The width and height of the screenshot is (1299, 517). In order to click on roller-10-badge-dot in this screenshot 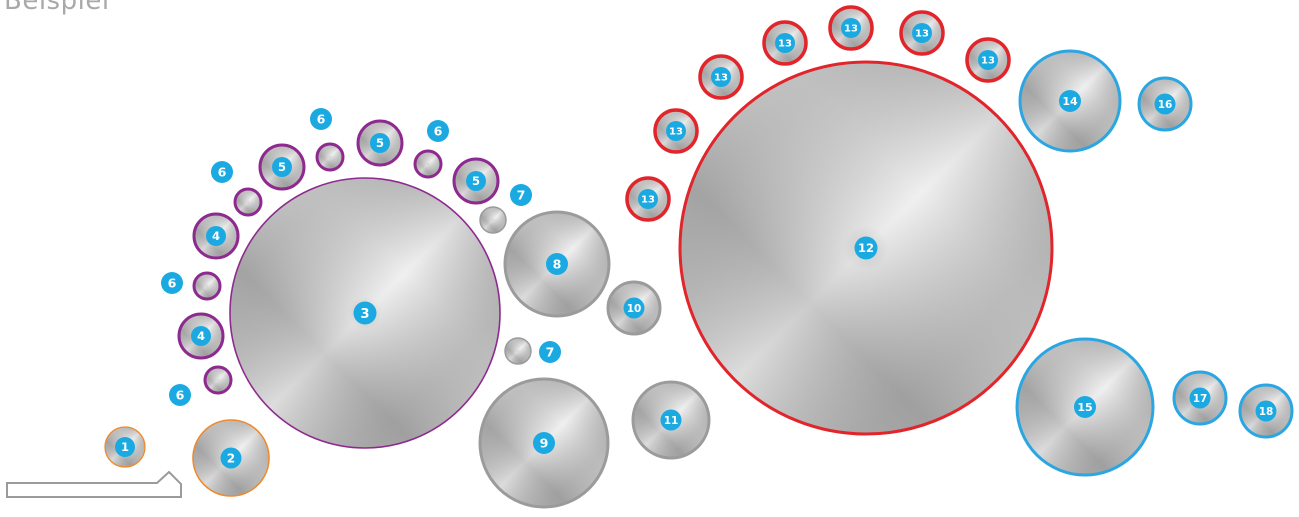, I will do `click(634, 308)`.